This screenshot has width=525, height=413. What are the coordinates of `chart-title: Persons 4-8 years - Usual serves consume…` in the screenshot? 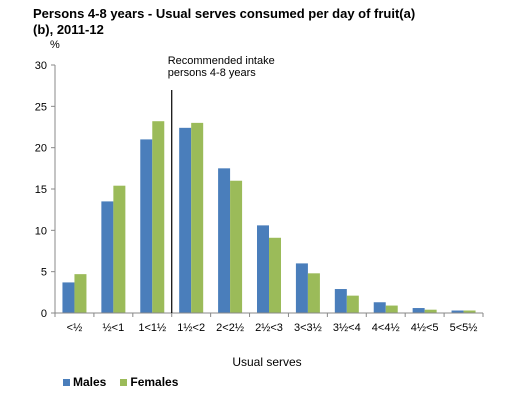 It's located at (224, 21).